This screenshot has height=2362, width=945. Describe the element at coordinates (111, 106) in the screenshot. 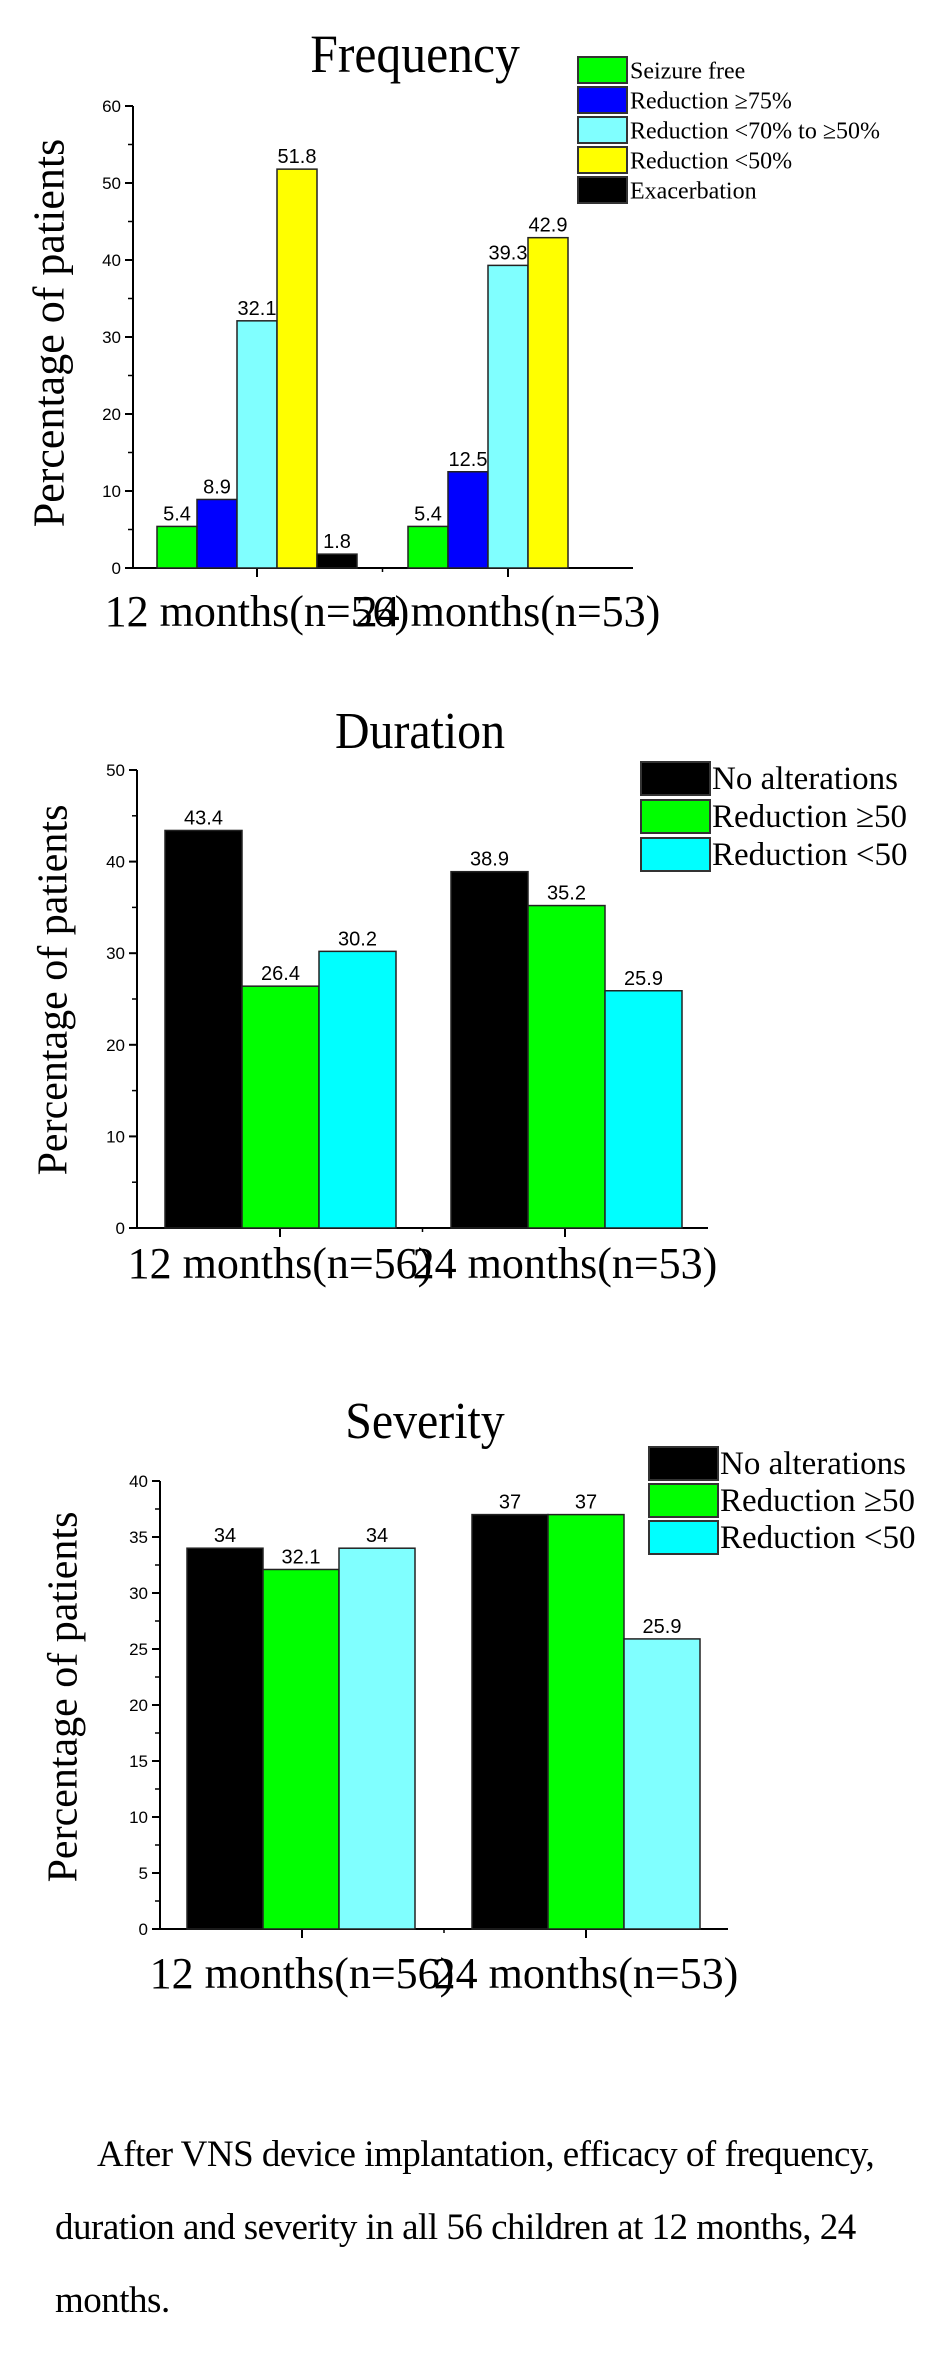

I see `y-tick-label: 60` at that location.